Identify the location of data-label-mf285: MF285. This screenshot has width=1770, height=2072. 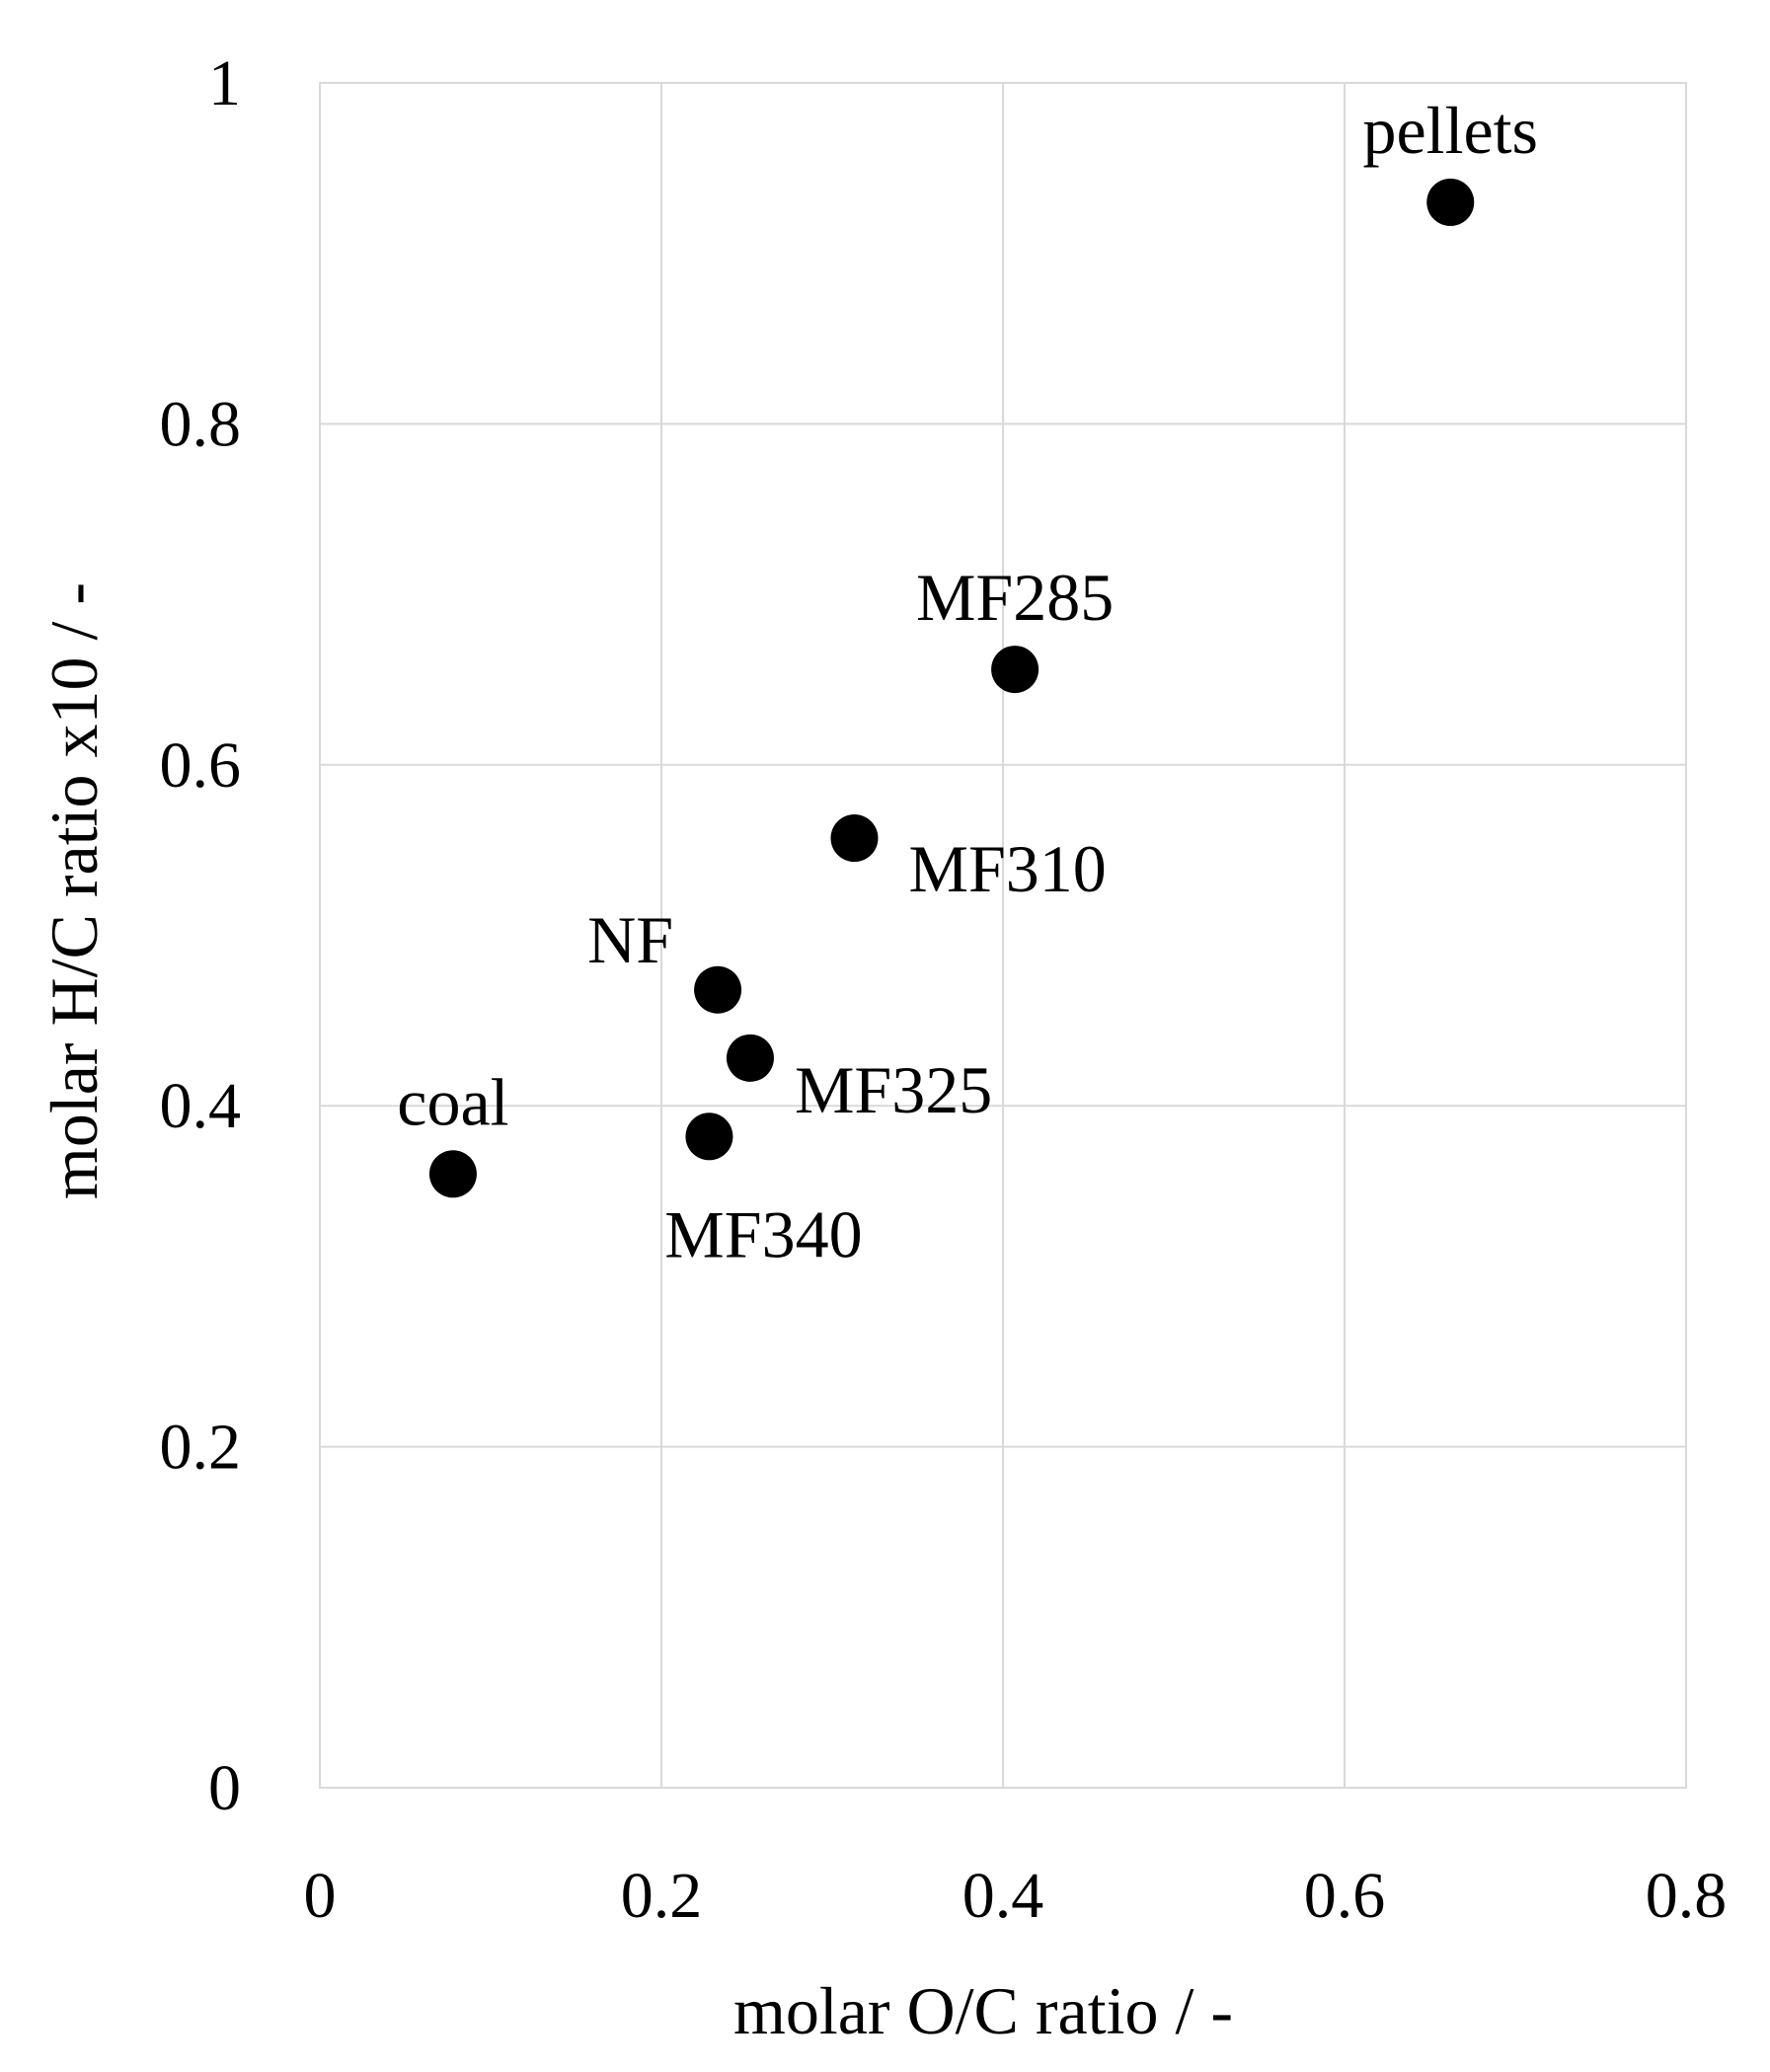
(1015, 597).